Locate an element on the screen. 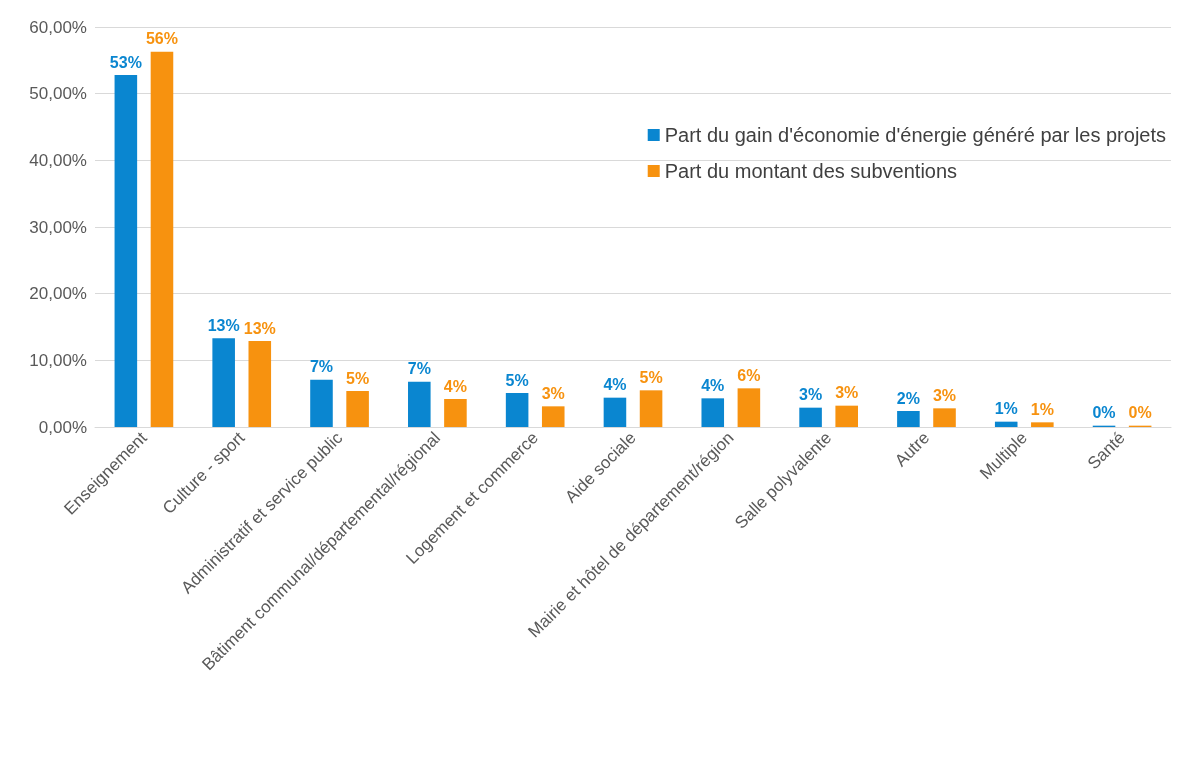  y-tick-label: 10,00% is located at coordinates (58, 360).